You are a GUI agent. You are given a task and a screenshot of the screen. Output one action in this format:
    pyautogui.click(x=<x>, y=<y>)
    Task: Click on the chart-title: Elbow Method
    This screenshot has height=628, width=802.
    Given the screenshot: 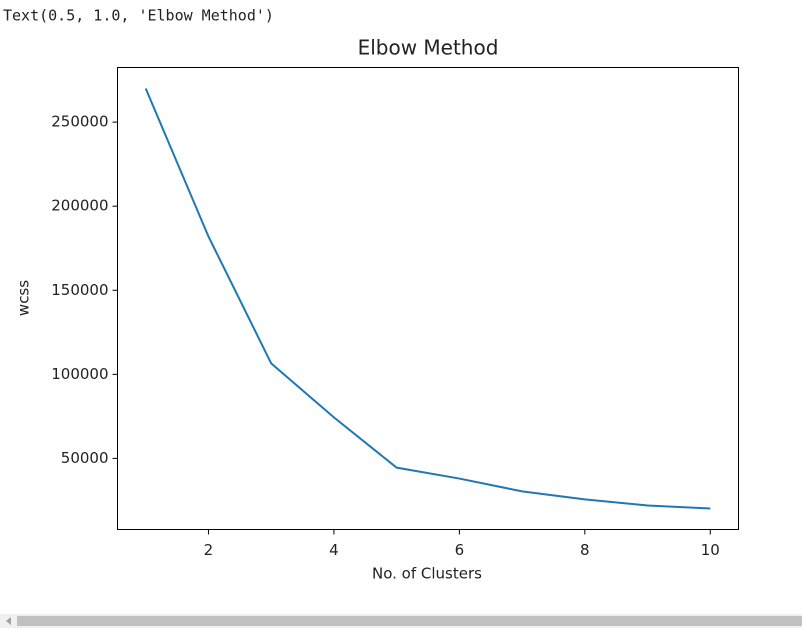 What is the action you would take?
    pyautogui.click(x=428, y=48)
    